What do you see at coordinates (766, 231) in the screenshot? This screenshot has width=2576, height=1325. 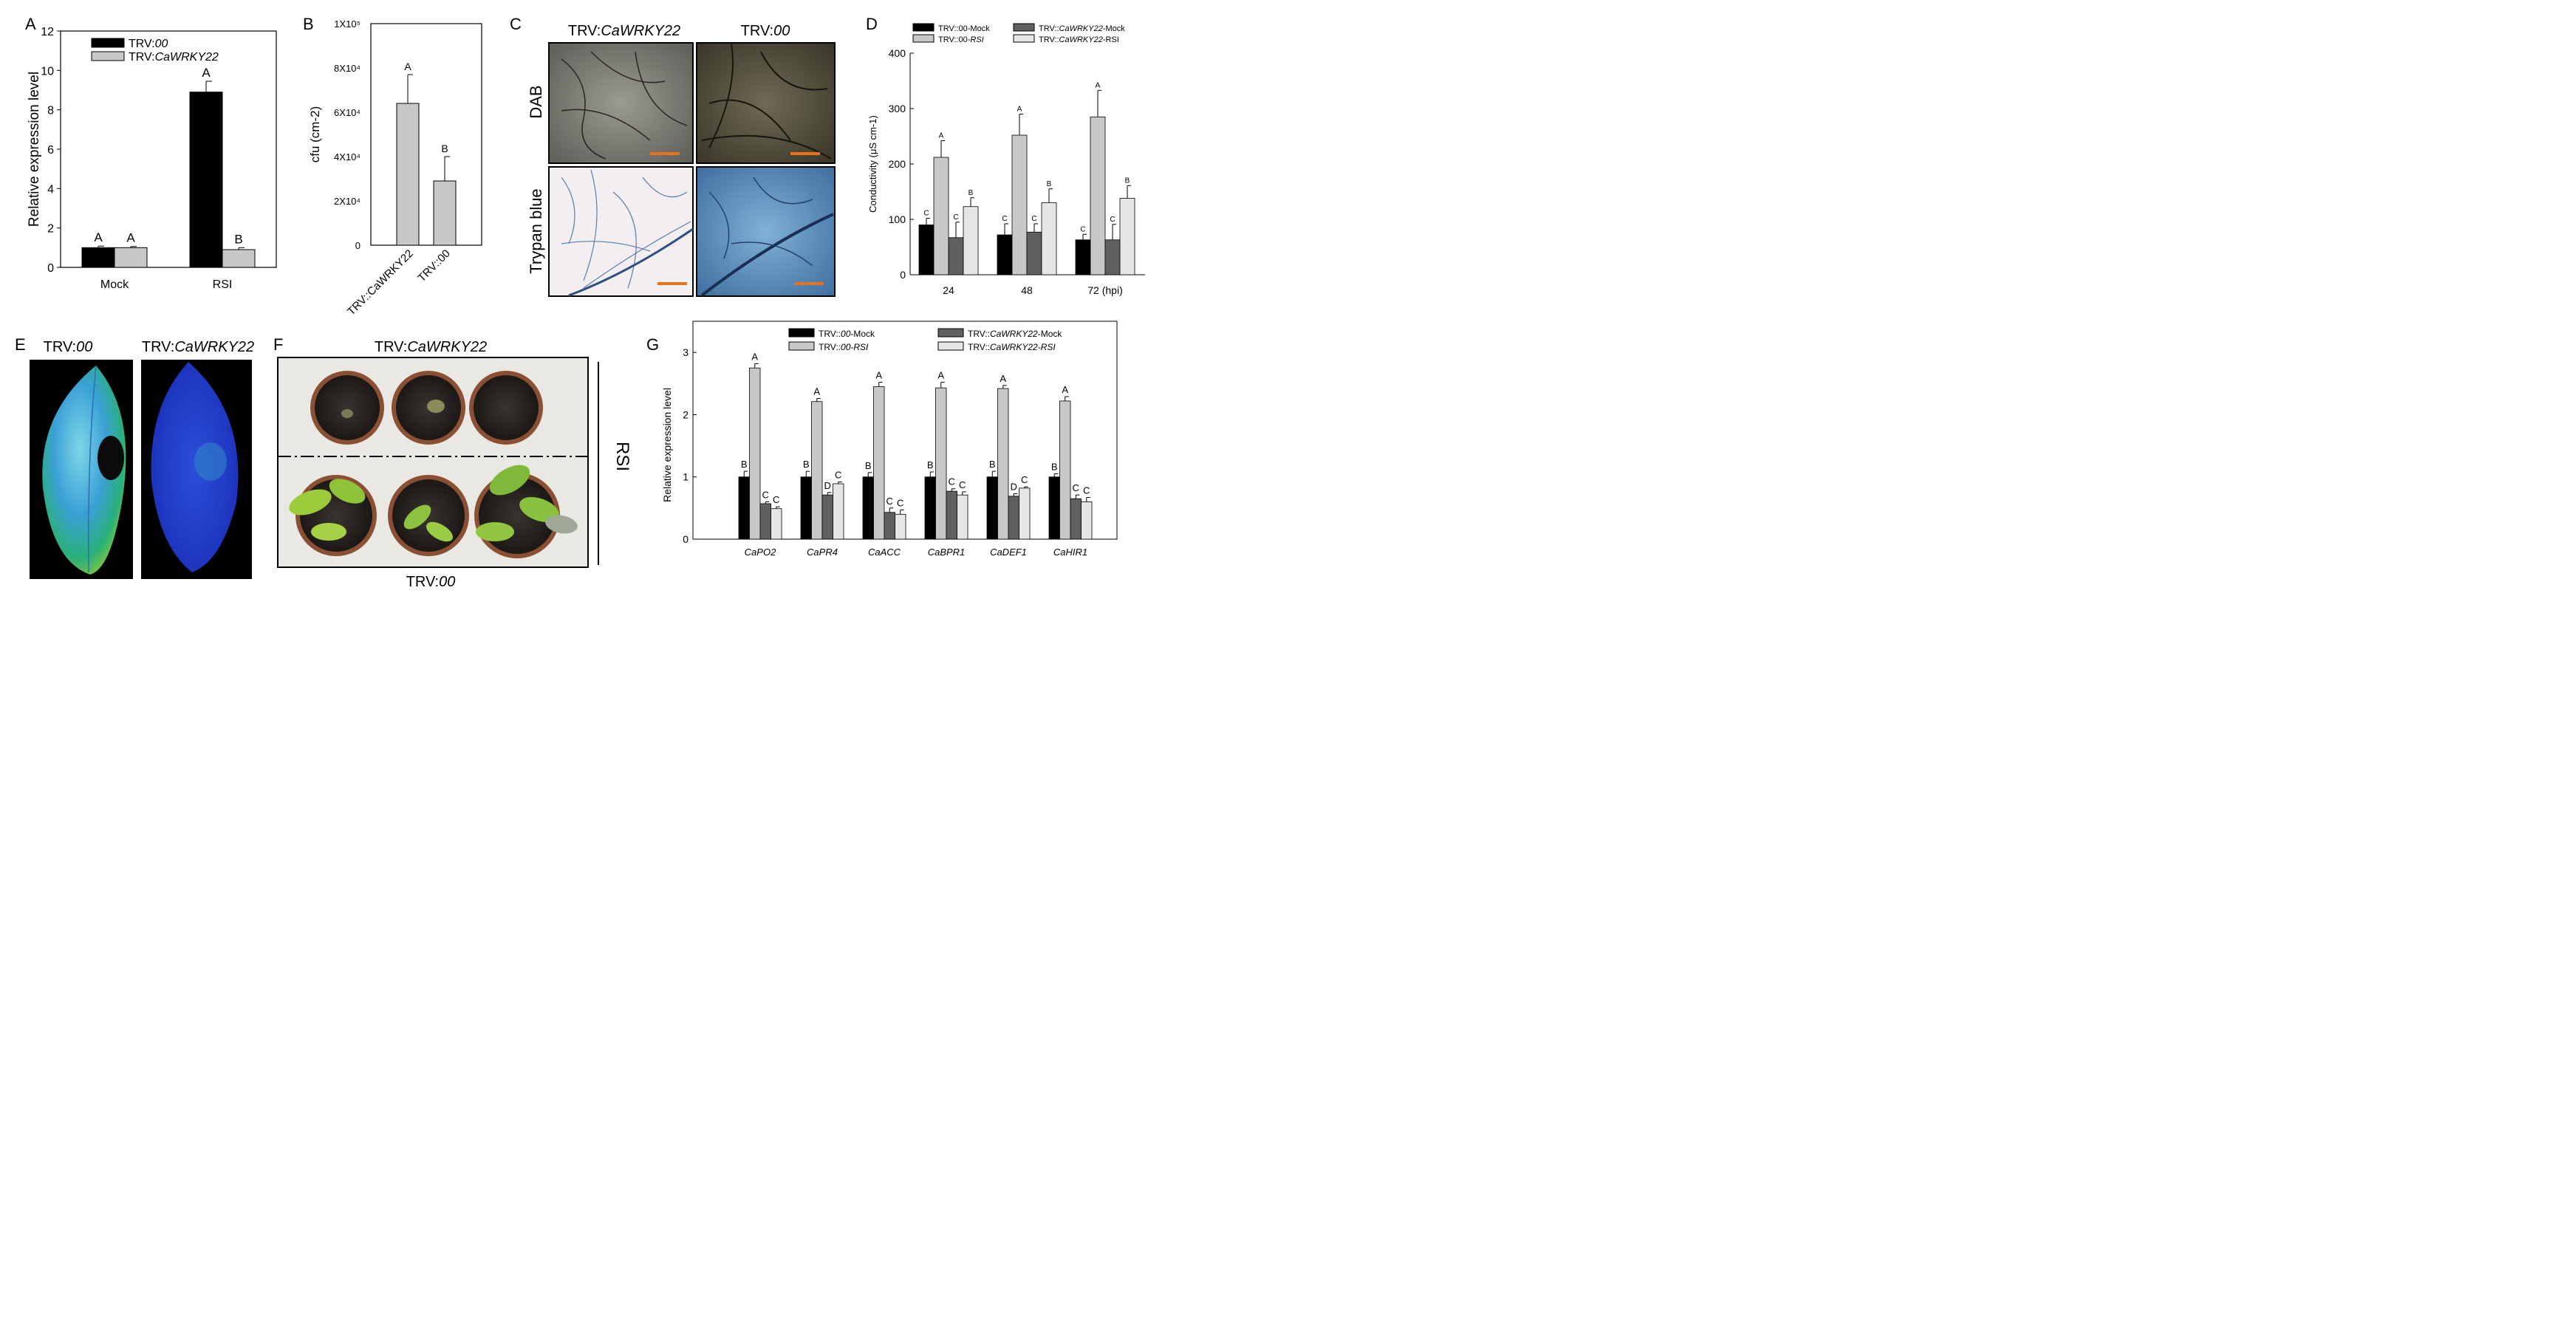 I see `micrograph-trypan-trv00` at bounding box center [766, 231].